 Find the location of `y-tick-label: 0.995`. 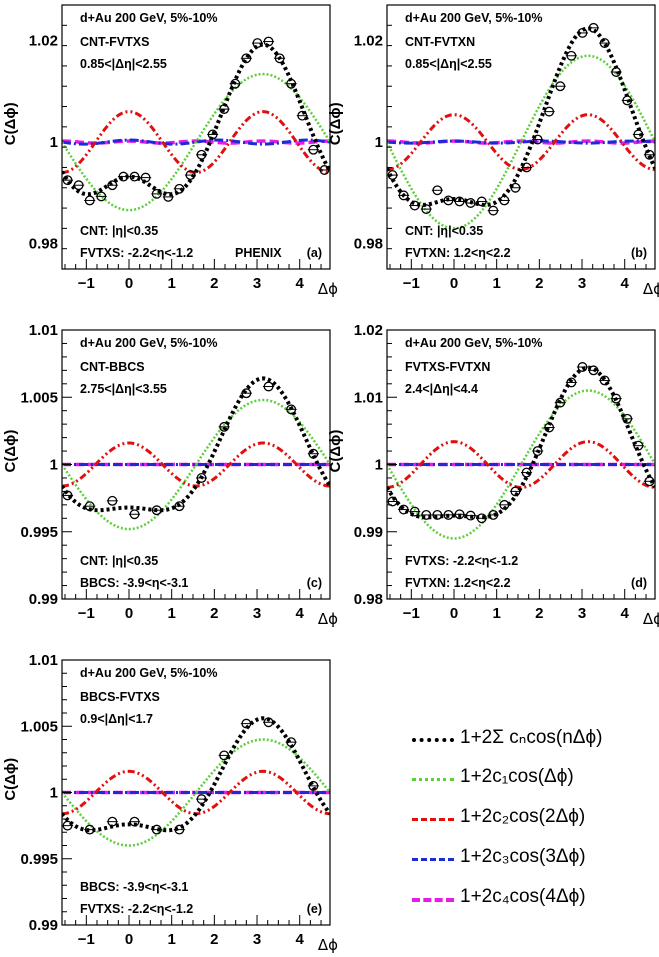

y-tick-label: 0.995 is located at coordinates (39, 532).